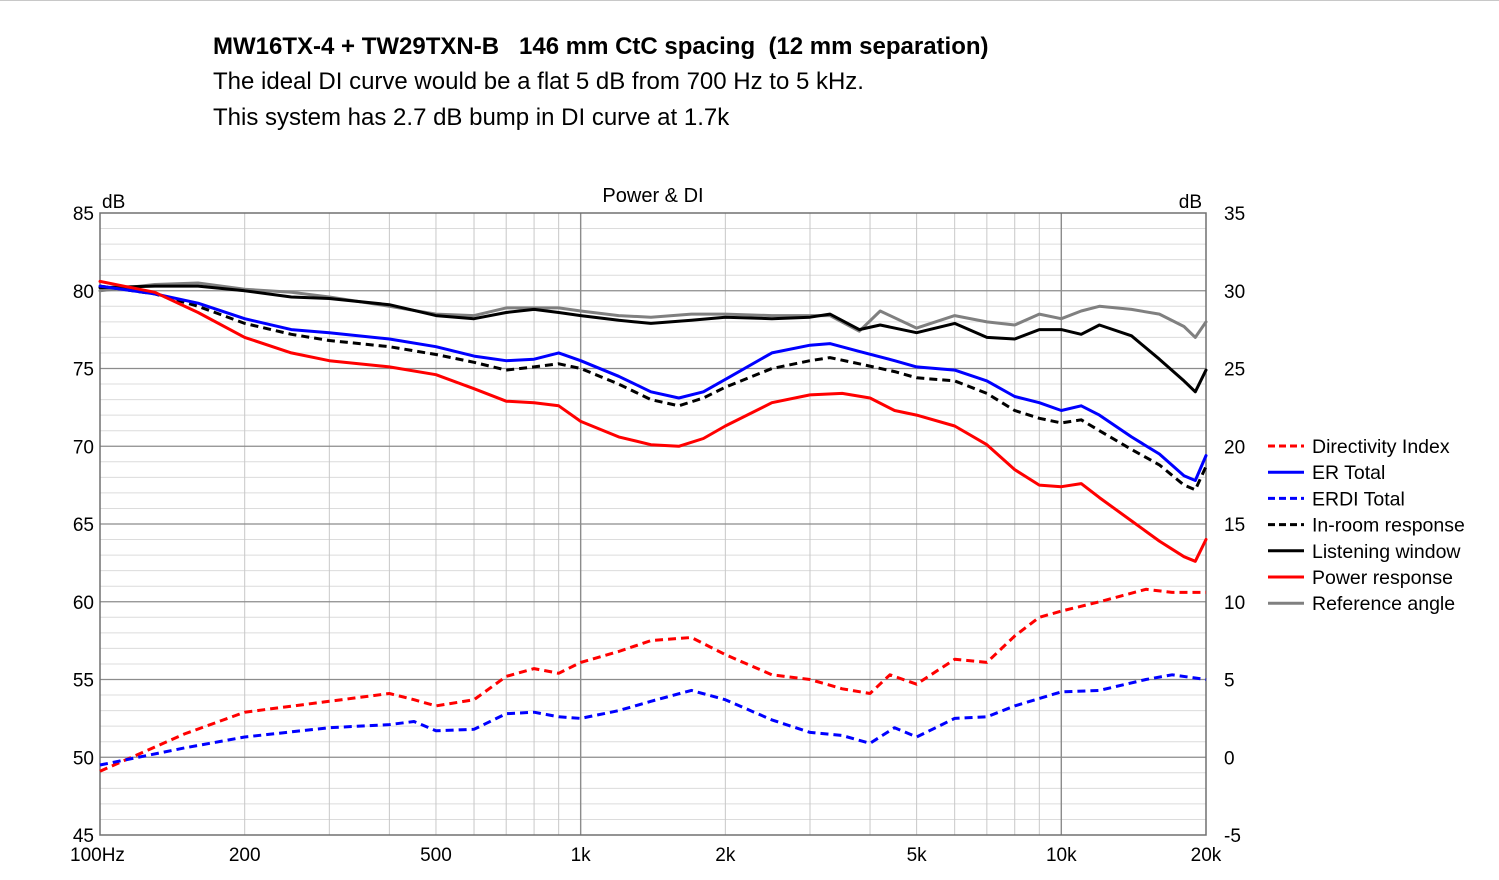 This screenshot has width=1499, height=880. Describe the element at coordinates (1234, 525) in the screenshot. I see `right-axis-tick-label: 15` at that location.